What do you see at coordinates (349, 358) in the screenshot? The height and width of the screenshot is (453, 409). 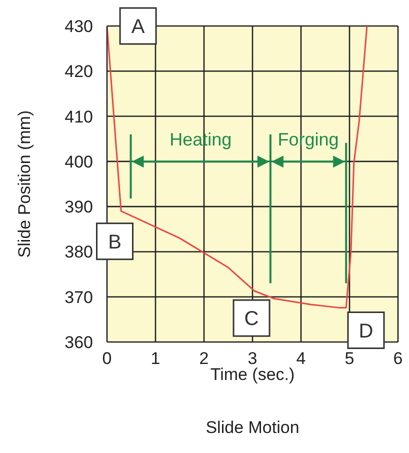 I see `x-tick-label: 5` at bounding box center [349, 358].